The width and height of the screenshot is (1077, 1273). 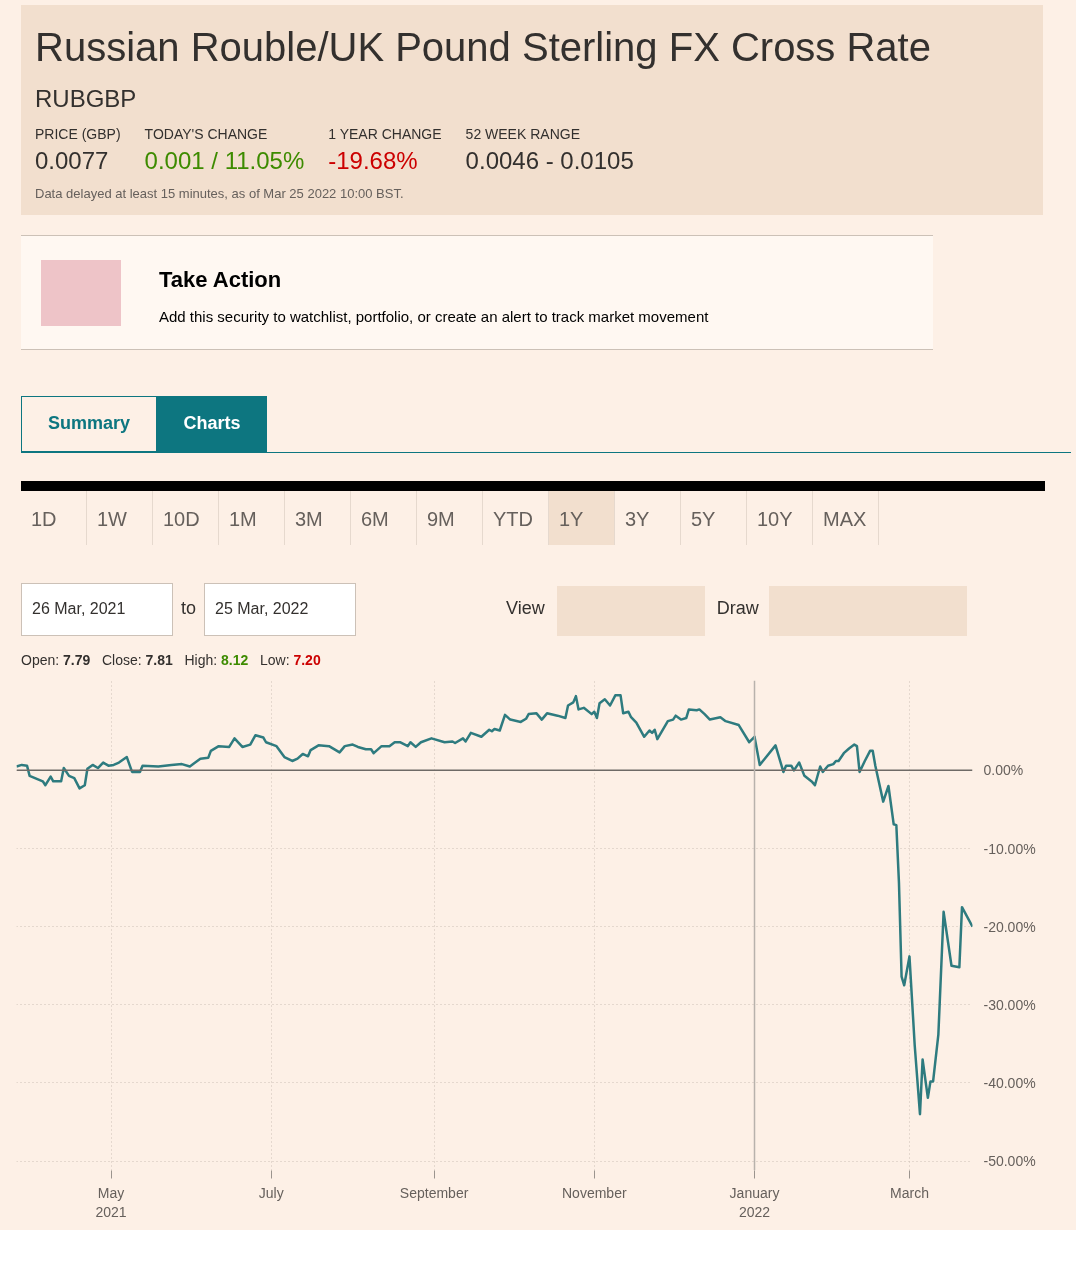 What do you see at coordinates (1009, 1082) in the screenshot?
I see `y-tick-label: -40.00%` at bounding box center [1009, 1082].